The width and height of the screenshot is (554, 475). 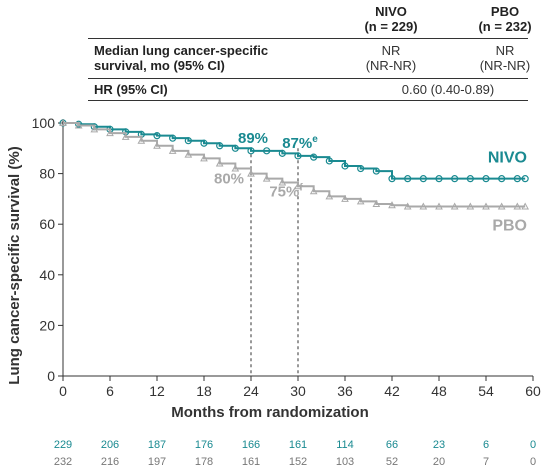 I want to click on pbo-at-risk-count: 216, so click(x=110, y=462).